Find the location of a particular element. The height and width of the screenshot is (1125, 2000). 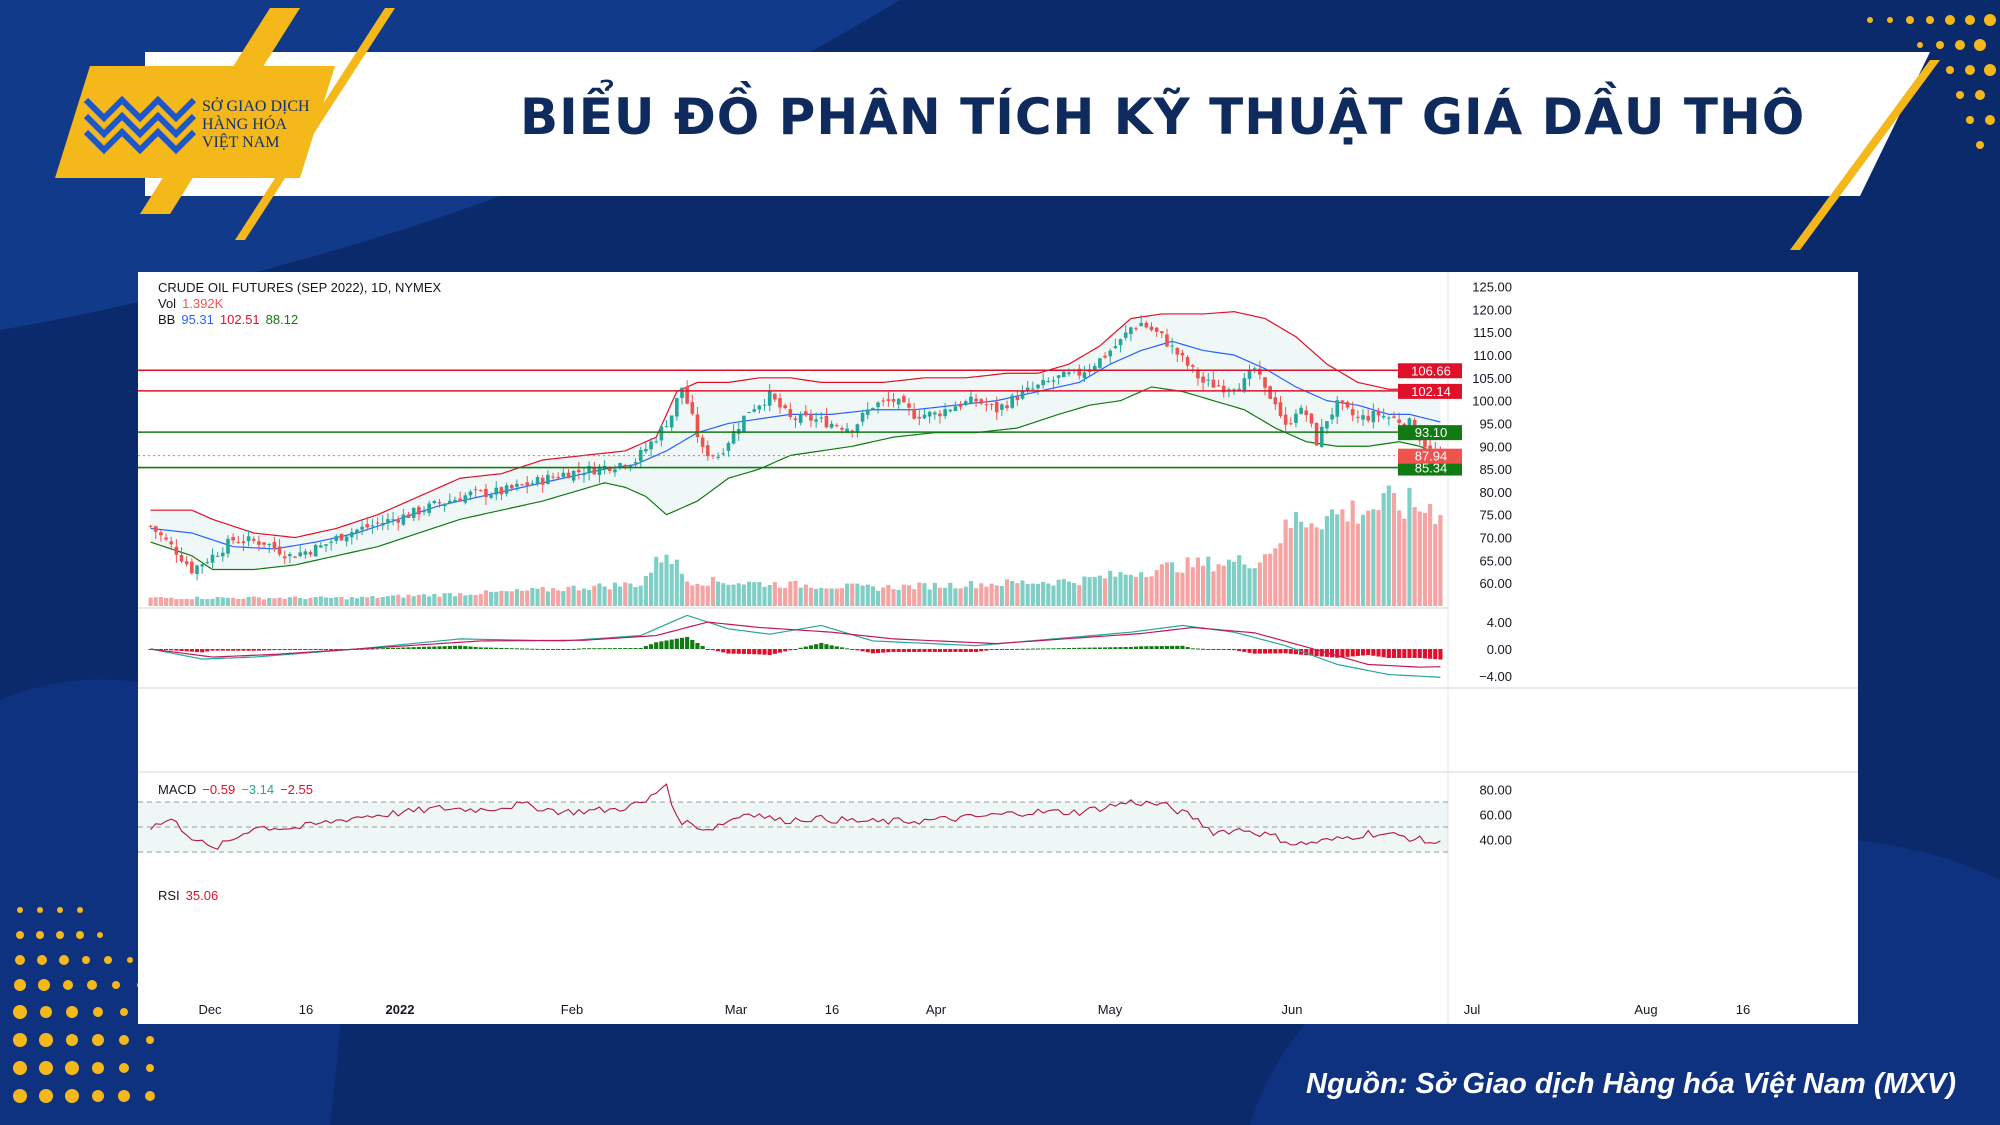

x-tick-label: 16 is located at coordinates (1743, 1009).